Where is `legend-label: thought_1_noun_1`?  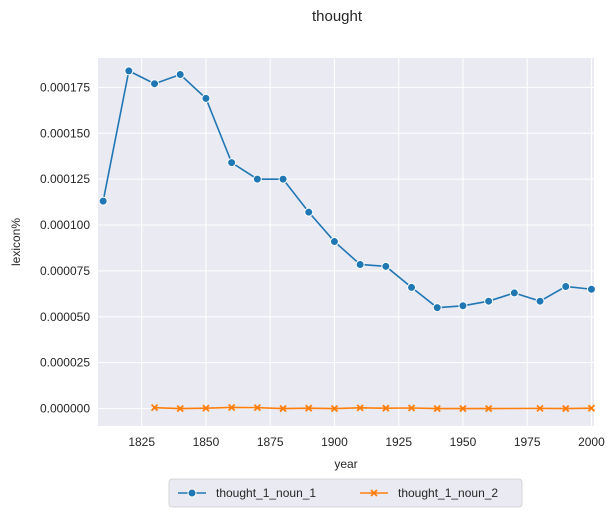
legend-label: thought_1_noun_1 is located at coordinates (266, 493).